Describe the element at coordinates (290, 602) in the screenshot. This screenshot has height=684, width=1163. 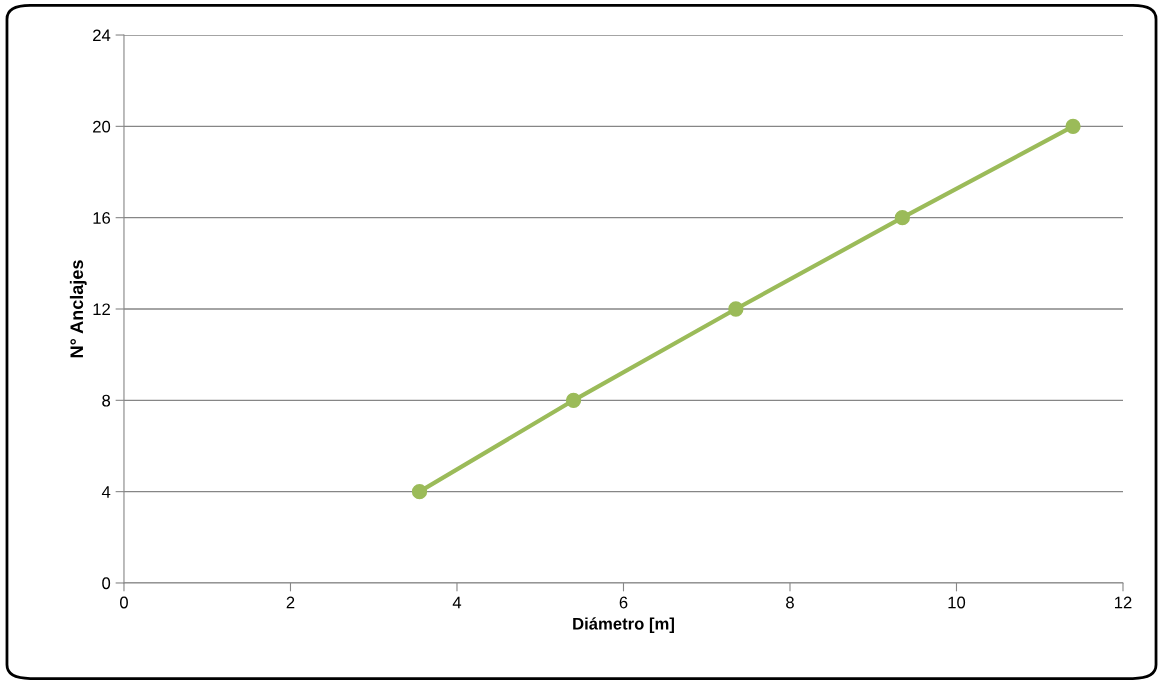
I see `x-tick-label: 2` at that location.